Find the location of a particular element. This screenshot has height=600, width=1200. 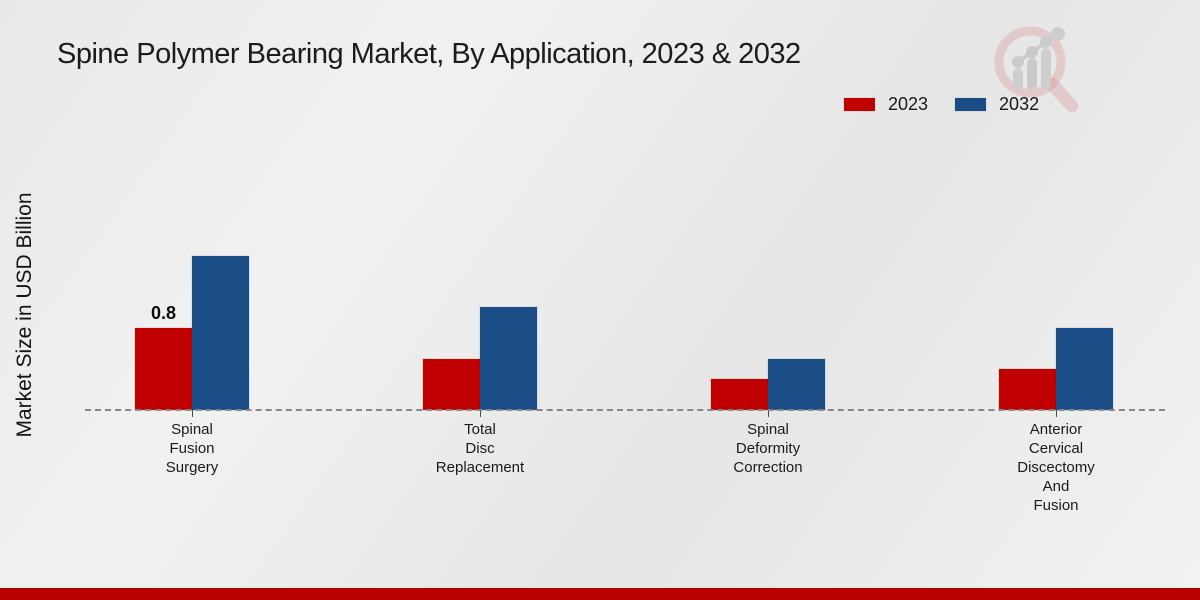

bar-group-4: Anterior Cervical Discectomy And Fusion is located at coordinates (1056, 332).